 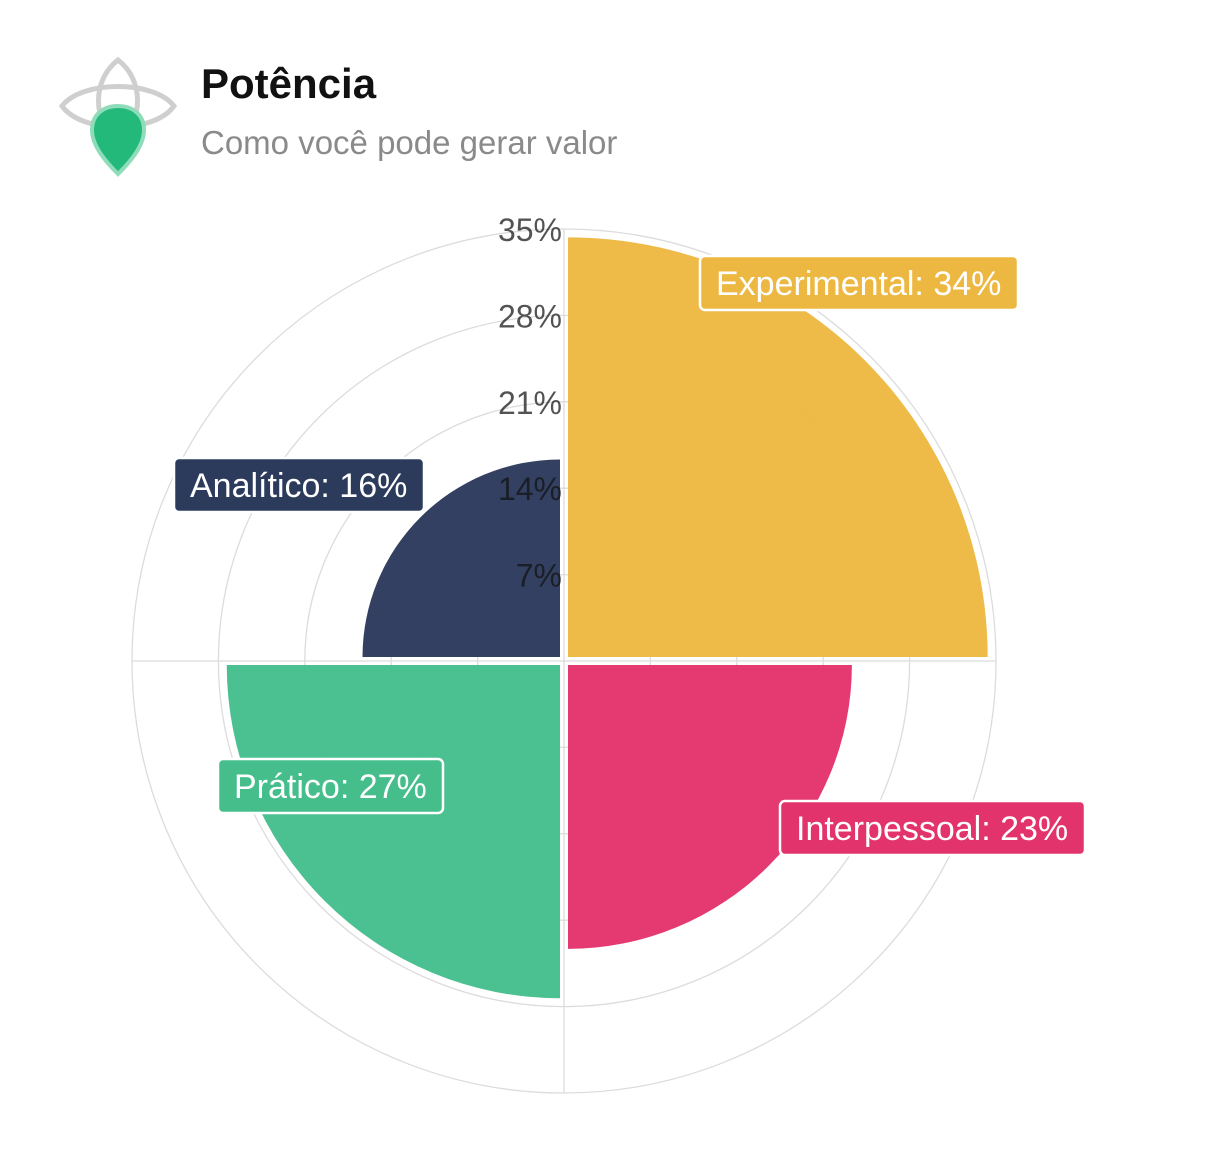 What do you see at coordinates (530, 489) in the screenshot?
I see `tick-label-14: 14%` at bounding box center [530, 489].